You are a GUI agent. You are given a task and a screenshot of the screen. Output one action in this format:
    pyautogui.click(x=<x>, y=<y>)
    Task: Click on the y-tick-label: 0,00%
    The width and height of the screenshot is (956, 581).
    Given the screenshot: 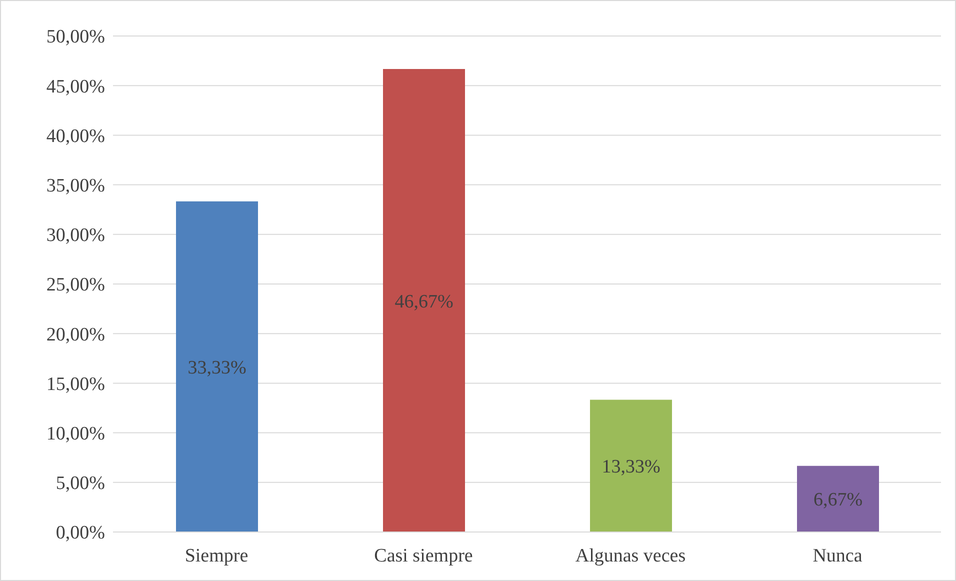 What is the action you would take?
    pyautogui.click(x=81, y=533)
    